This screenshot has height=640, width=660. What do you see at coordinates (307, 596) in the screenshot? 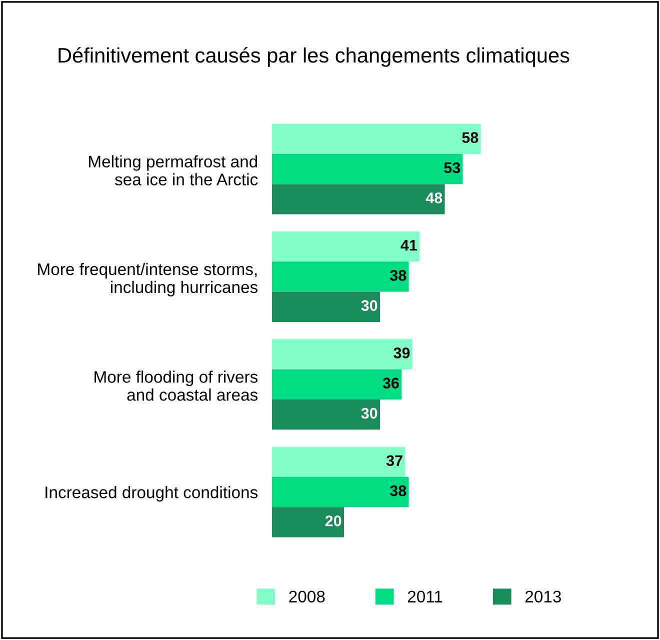
I see `legend-label: 2008` at bounding box center [307, 596].